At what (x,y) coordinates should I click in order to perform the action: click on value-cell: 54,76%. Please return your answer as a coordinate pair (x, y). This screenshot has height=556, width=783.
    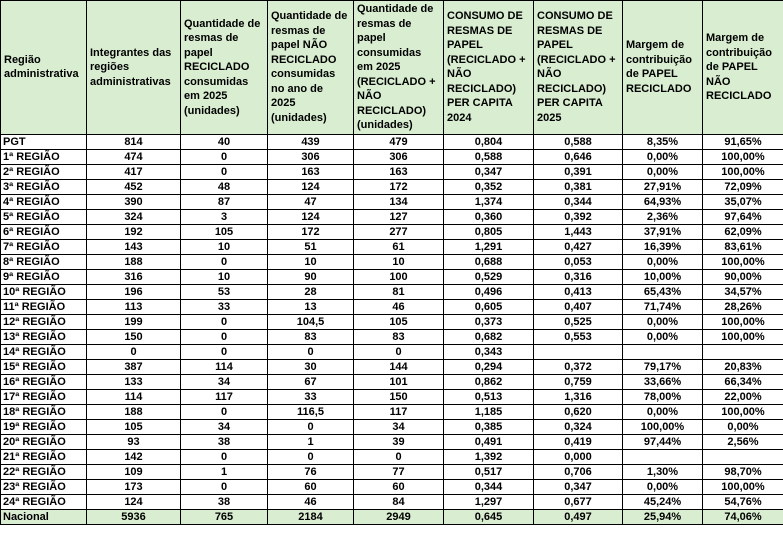
    Looking at the image, I should click on (742, 501).